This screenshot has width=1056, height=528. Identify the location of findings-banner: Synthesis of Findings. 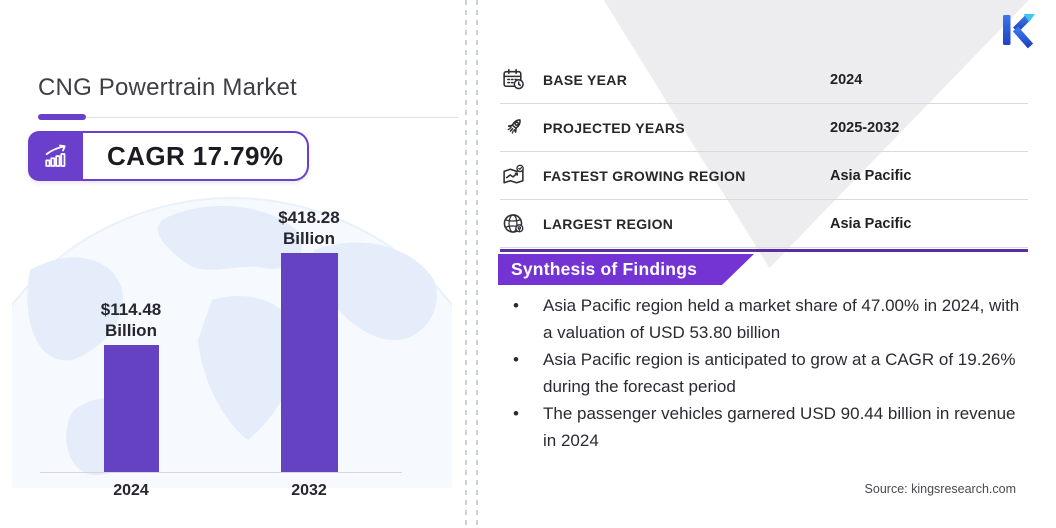
(626, 269).